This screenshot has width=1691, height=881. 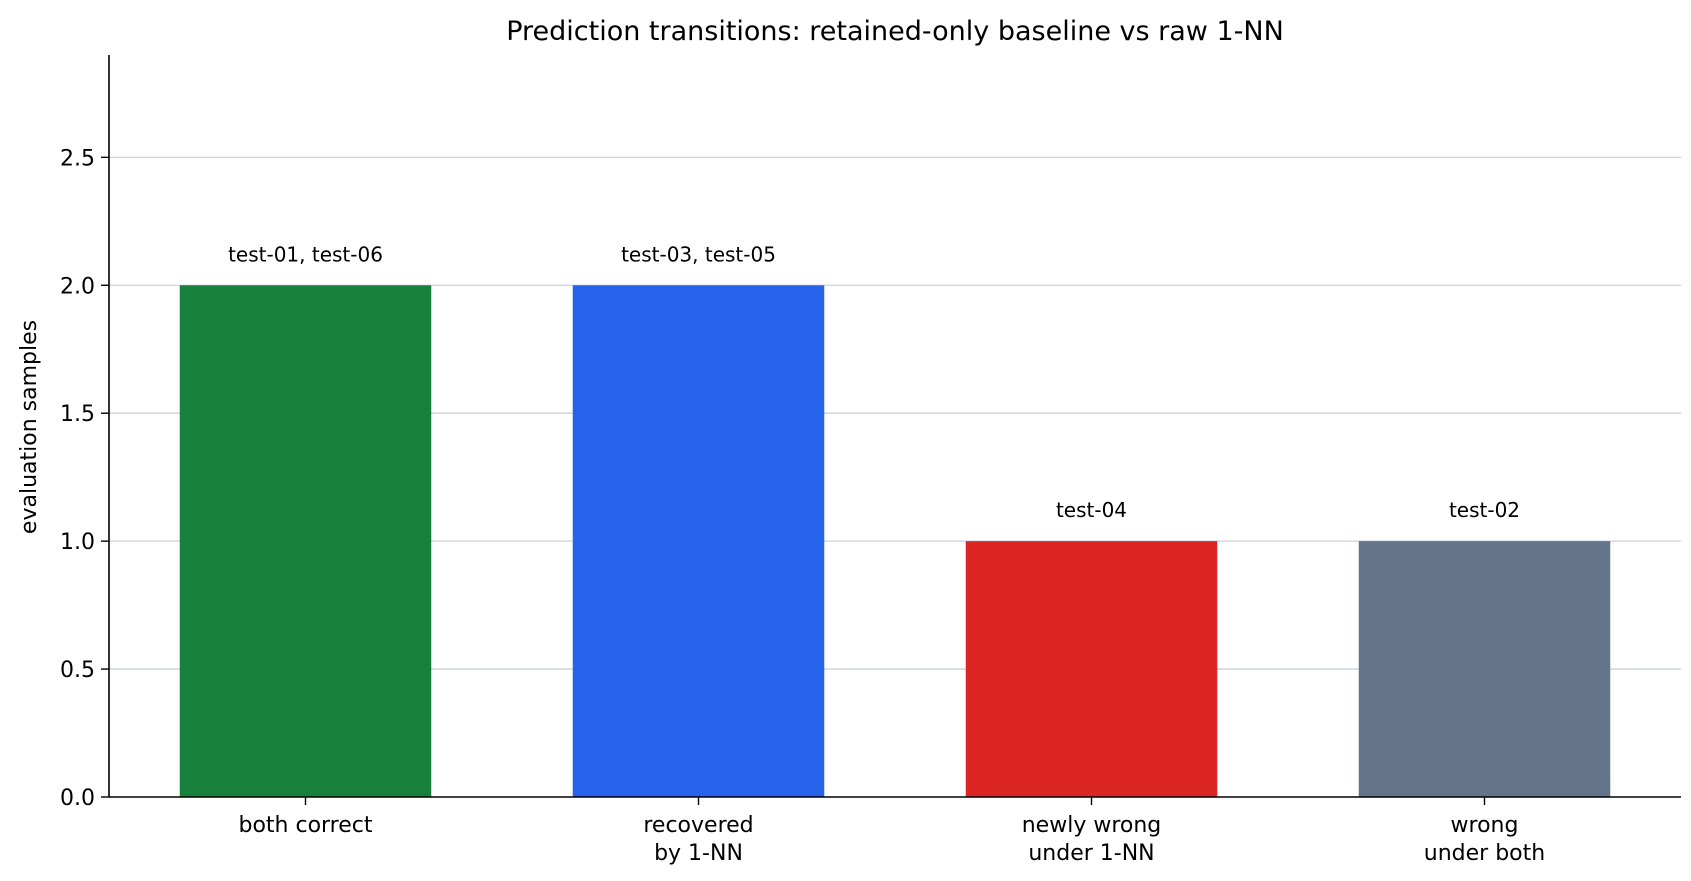 What do you see at coordinates (1091, 853) in the screenshot?
I see `x-tick-label: under 1-NN` at bounding box center [1091, 853].